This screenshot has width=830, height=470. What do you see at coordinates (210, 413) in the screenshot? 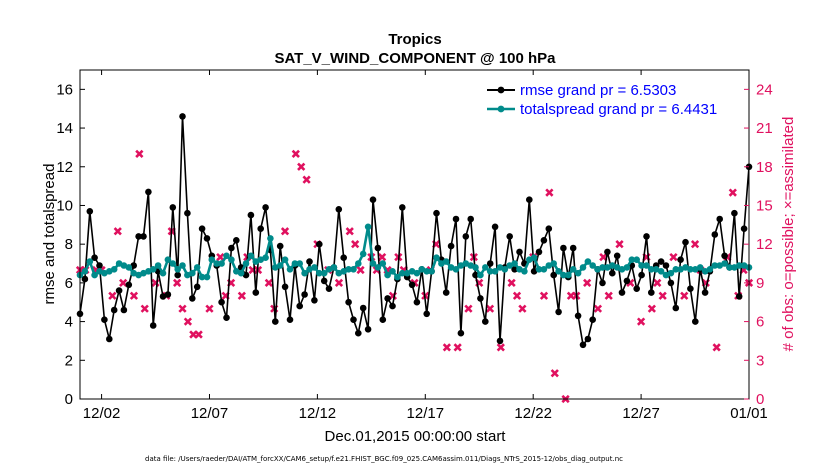
I see `x-tick-label: 12/07` at bounding box center [210, 413].